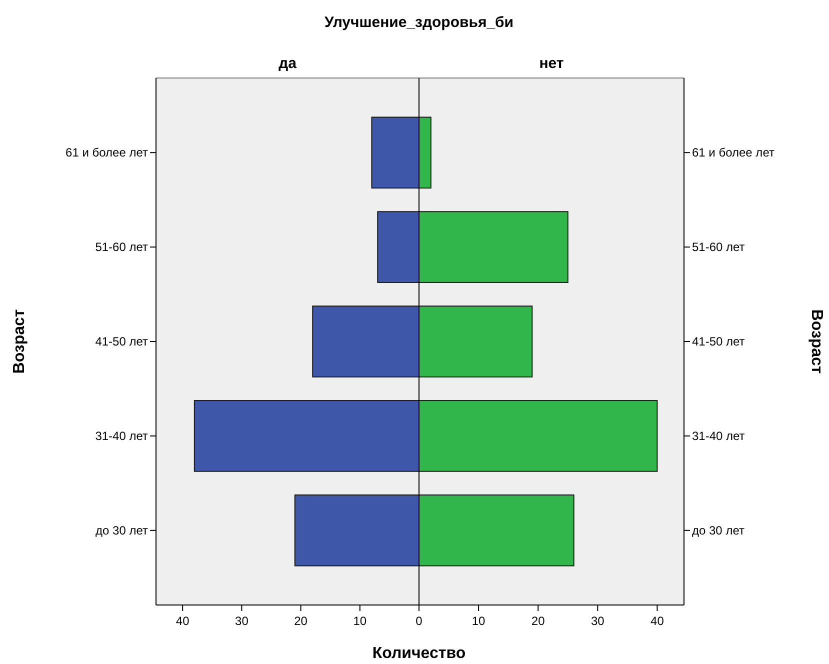 The height and width of the screenshot is (664, 829). I want to click on x-axis-title: Количество, so click(419, 653).